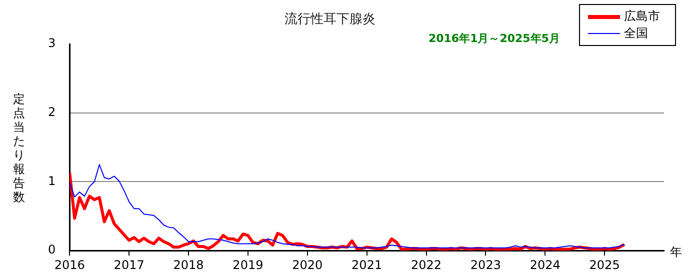 The image size is (700, 278). I want to click on y-axis-title: 定点当たり報告数, so click(19, 148).